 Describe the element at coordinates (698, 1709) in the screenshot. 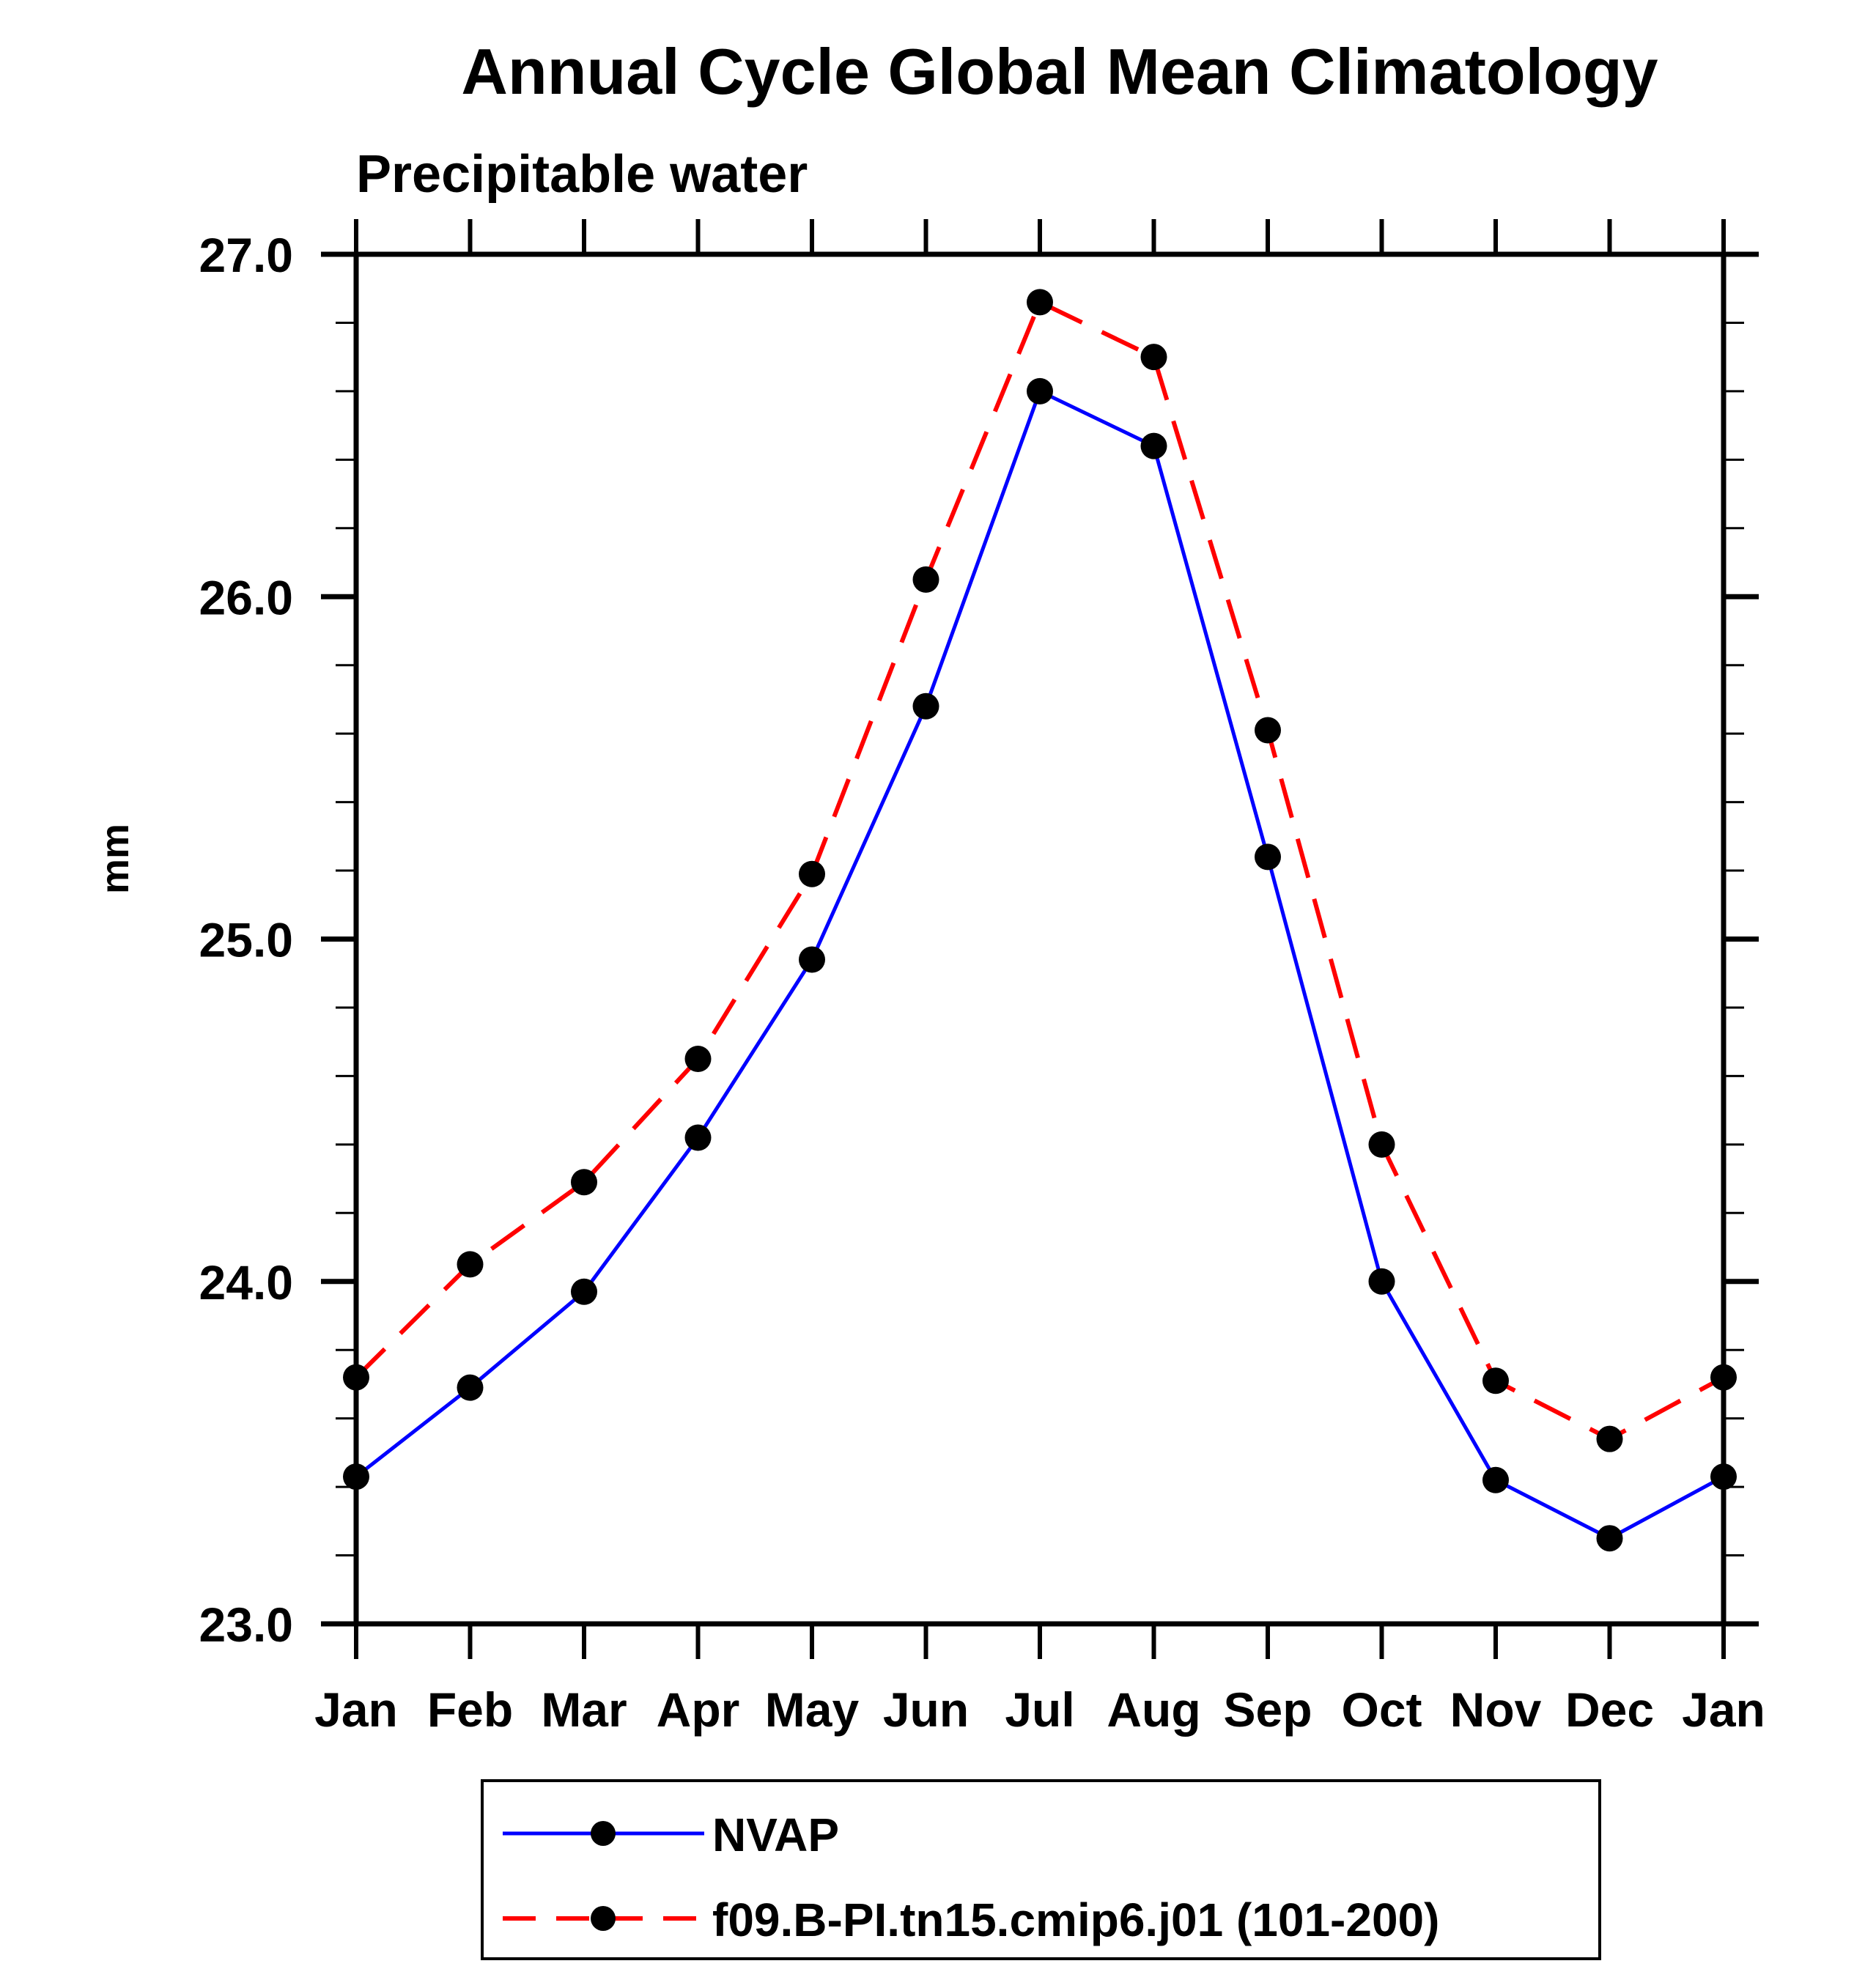

I see `x-tick-label: Apr` at that location.